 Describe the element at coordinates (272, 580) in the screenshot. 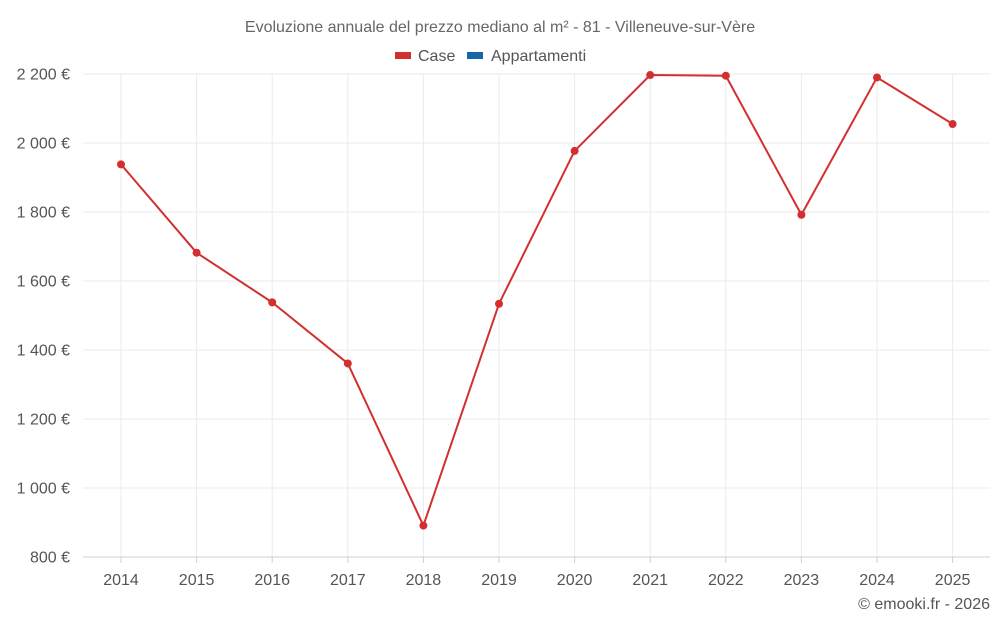

I see `x-tick-label: 2016` at that location.